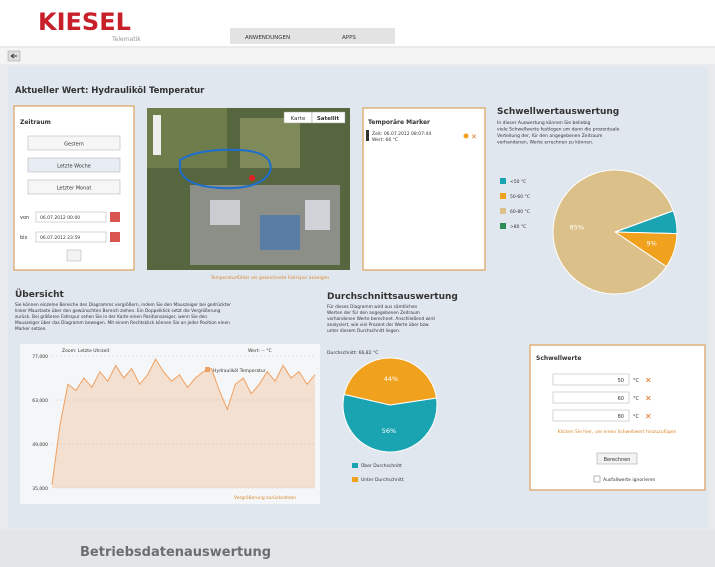 Image resolution: width=715 pixels, height=567 pixels. Describe the element at coordinates (60, 218) in the screenshot. I see `date-value: 06.07.2012 00:00` at that location.